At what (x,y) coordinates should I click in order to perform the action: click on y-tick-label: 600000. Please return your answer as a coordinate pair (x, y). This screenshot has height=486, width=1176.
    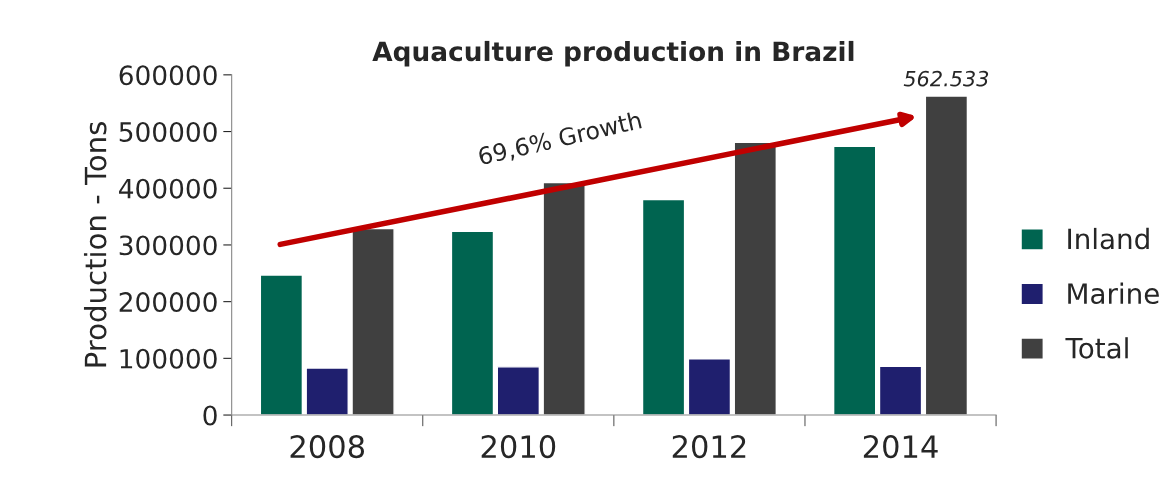
    Looking at the image, I should click on (168, 75).